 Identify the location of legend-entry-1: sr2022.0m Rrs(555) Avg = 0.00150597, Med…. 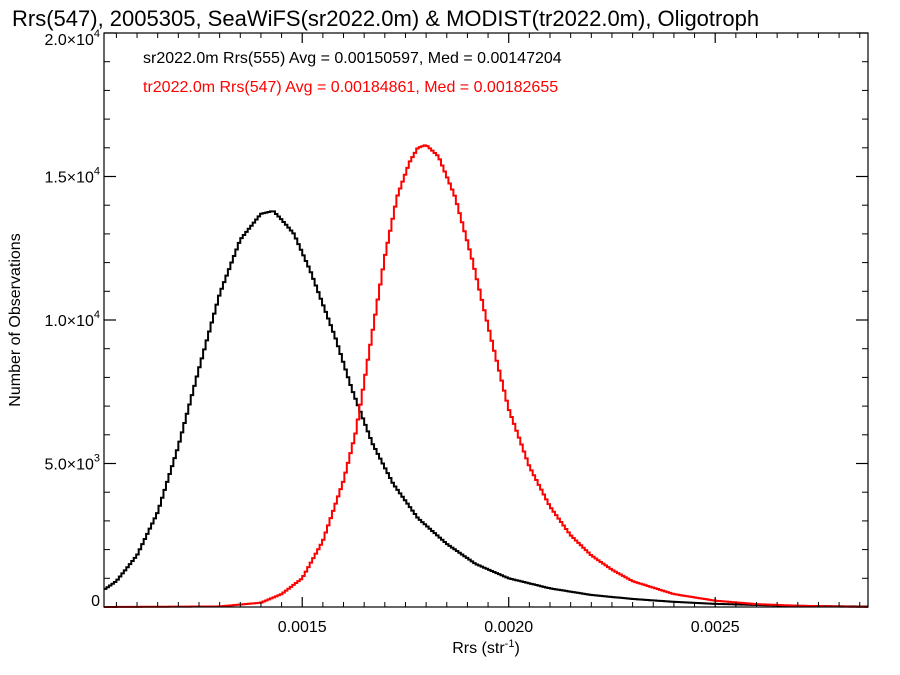
(352, 58).